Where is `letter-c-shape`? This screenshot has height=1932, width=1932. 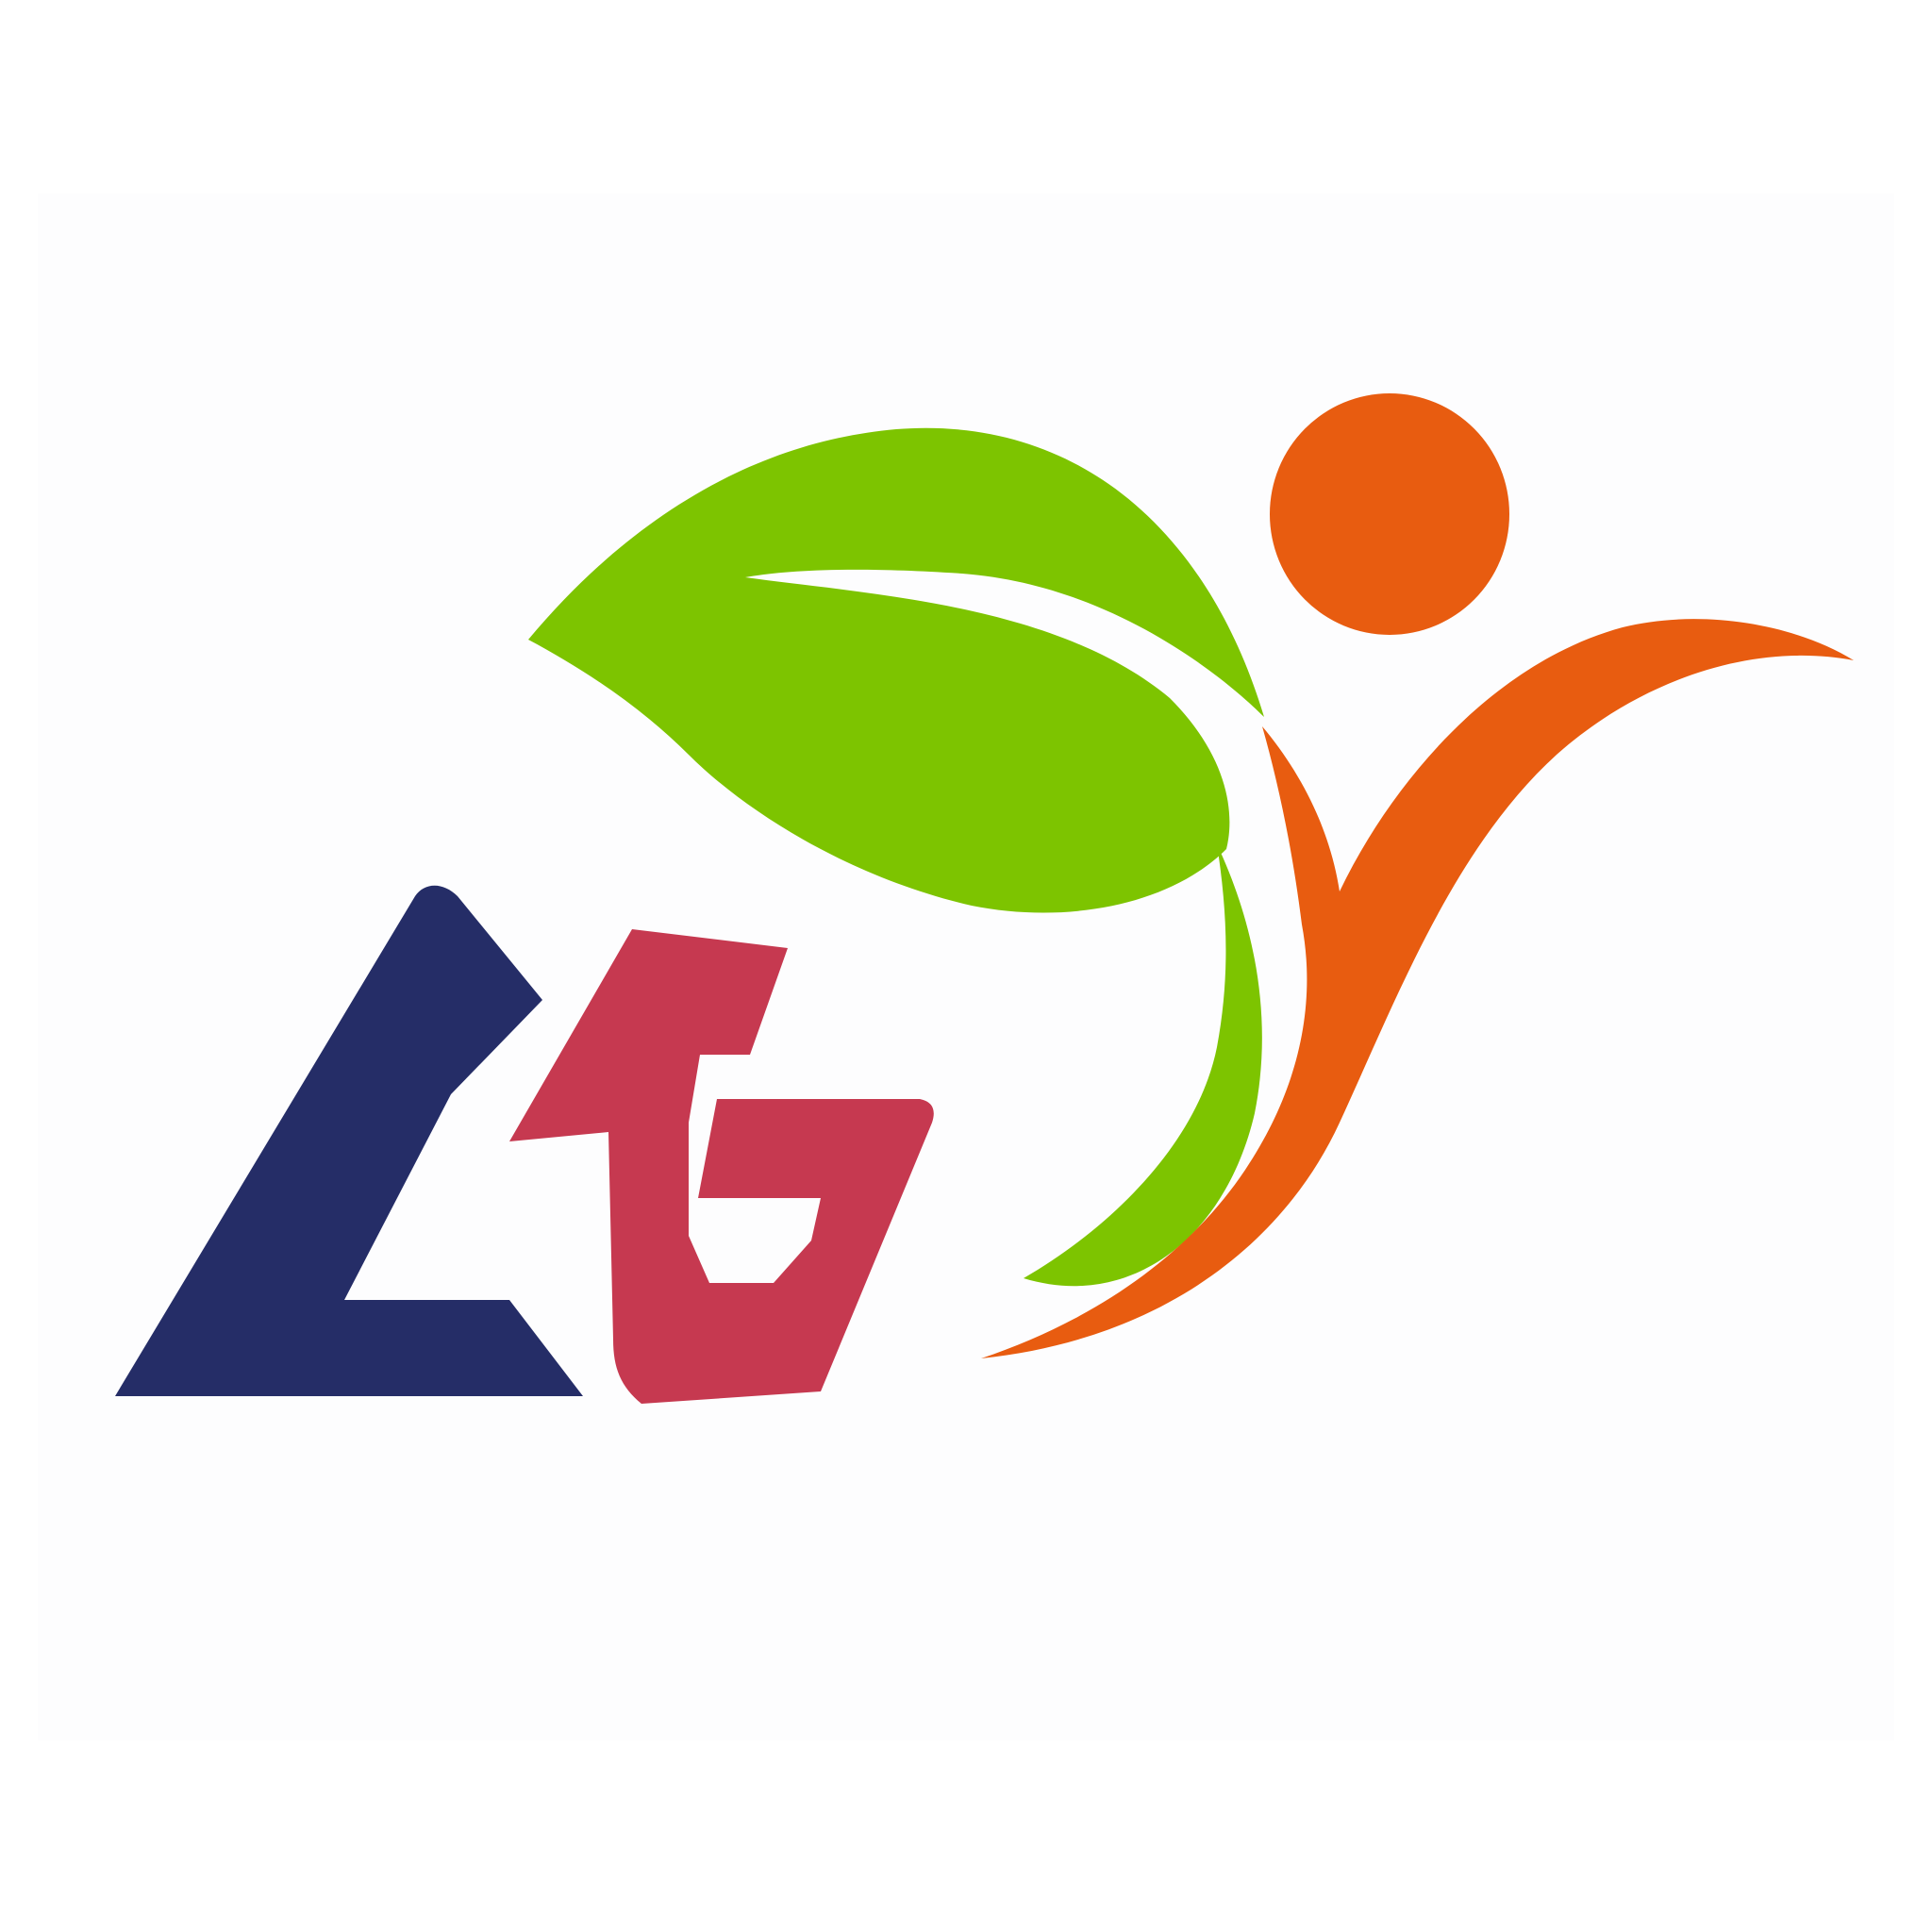
letter-c-shape is located at coordinates (349, 1140).